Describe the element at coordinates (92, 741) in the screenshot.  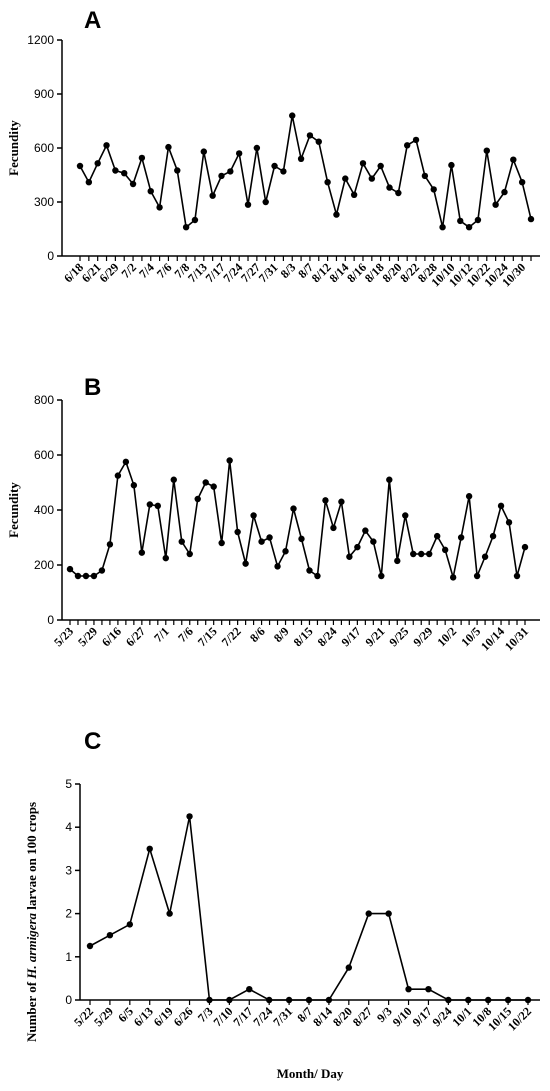
I see `panel-label: C` at that location.